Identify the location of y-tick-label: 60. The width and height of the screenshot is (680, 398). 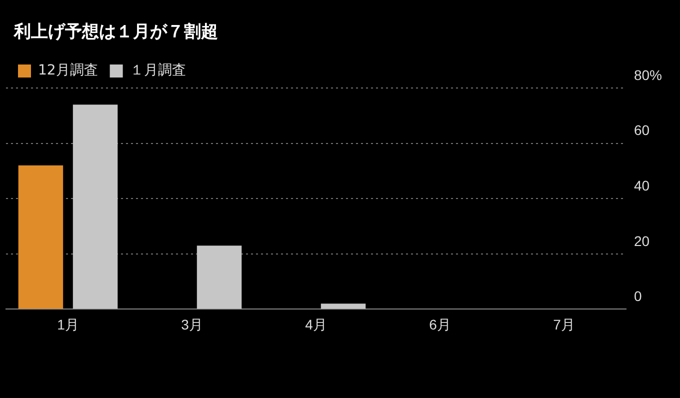
(642, 130).